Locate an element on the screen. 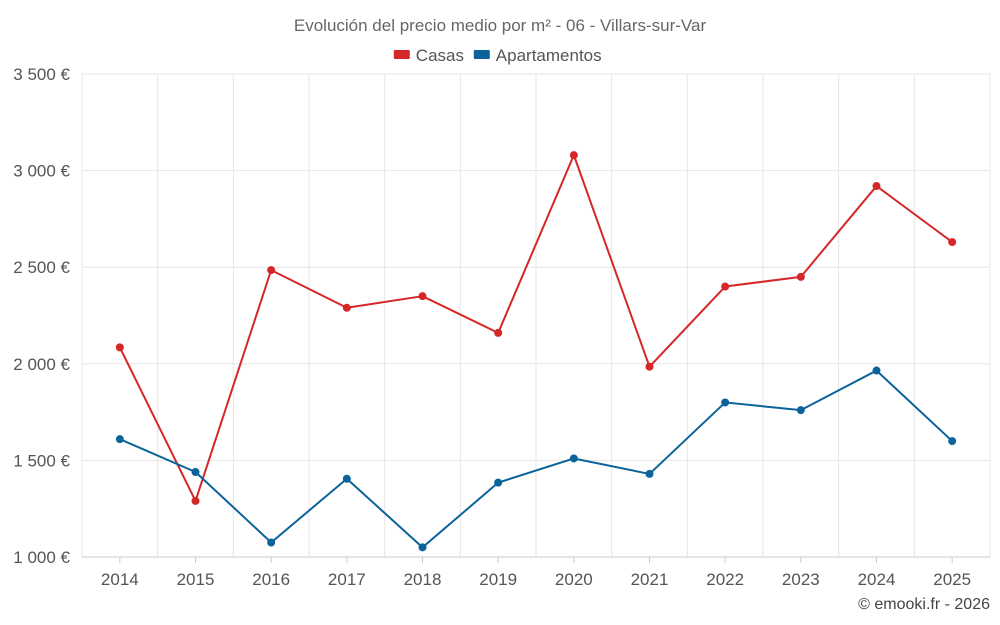  y-tick-label: 2 500 € is located at coordinates (41, 267).